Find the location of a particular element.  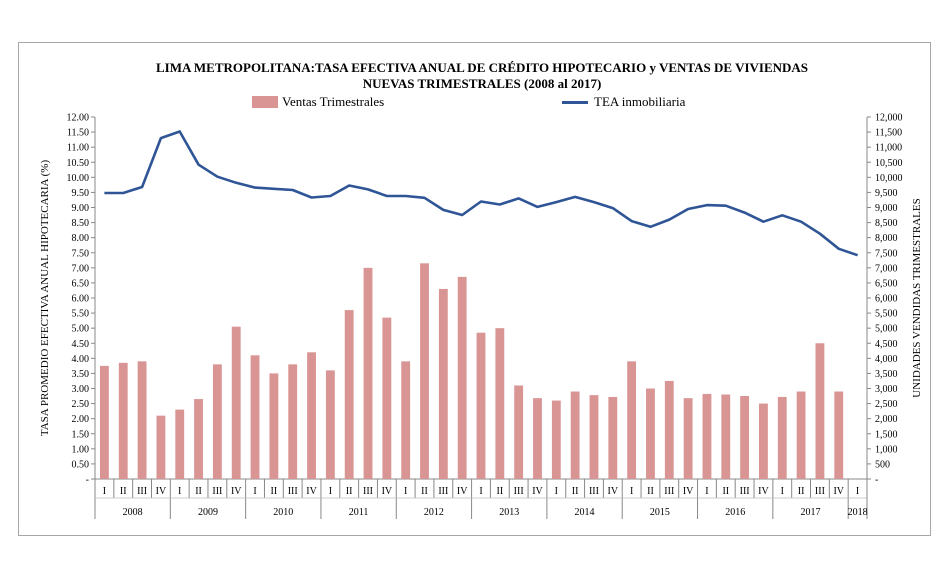

left-tick-label: 6.50 is located at coordinates (81, 283).